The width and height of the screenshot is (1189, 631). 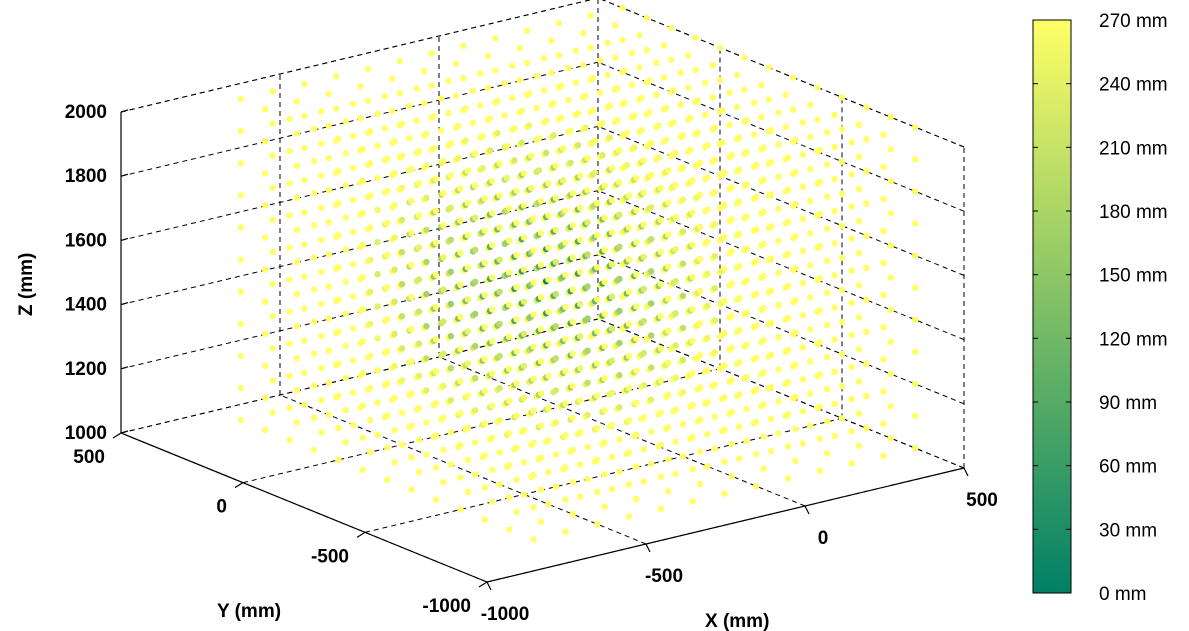 What do you see at coordinates (124, 239) in the screenshot?
I see `z-tick-mark` at bounding box center [124, 239].